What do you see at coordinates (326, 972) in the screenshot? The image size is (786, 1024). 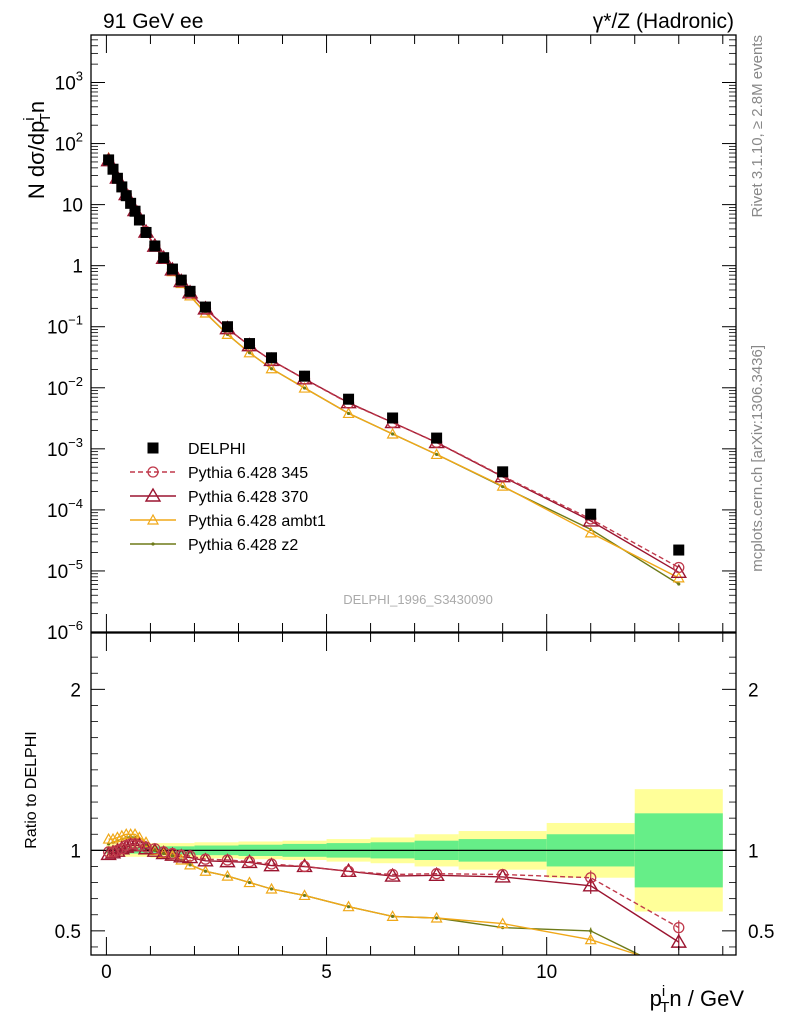 I see `ratio-xtick-label-1: 5` at bounding box center [326, 972].